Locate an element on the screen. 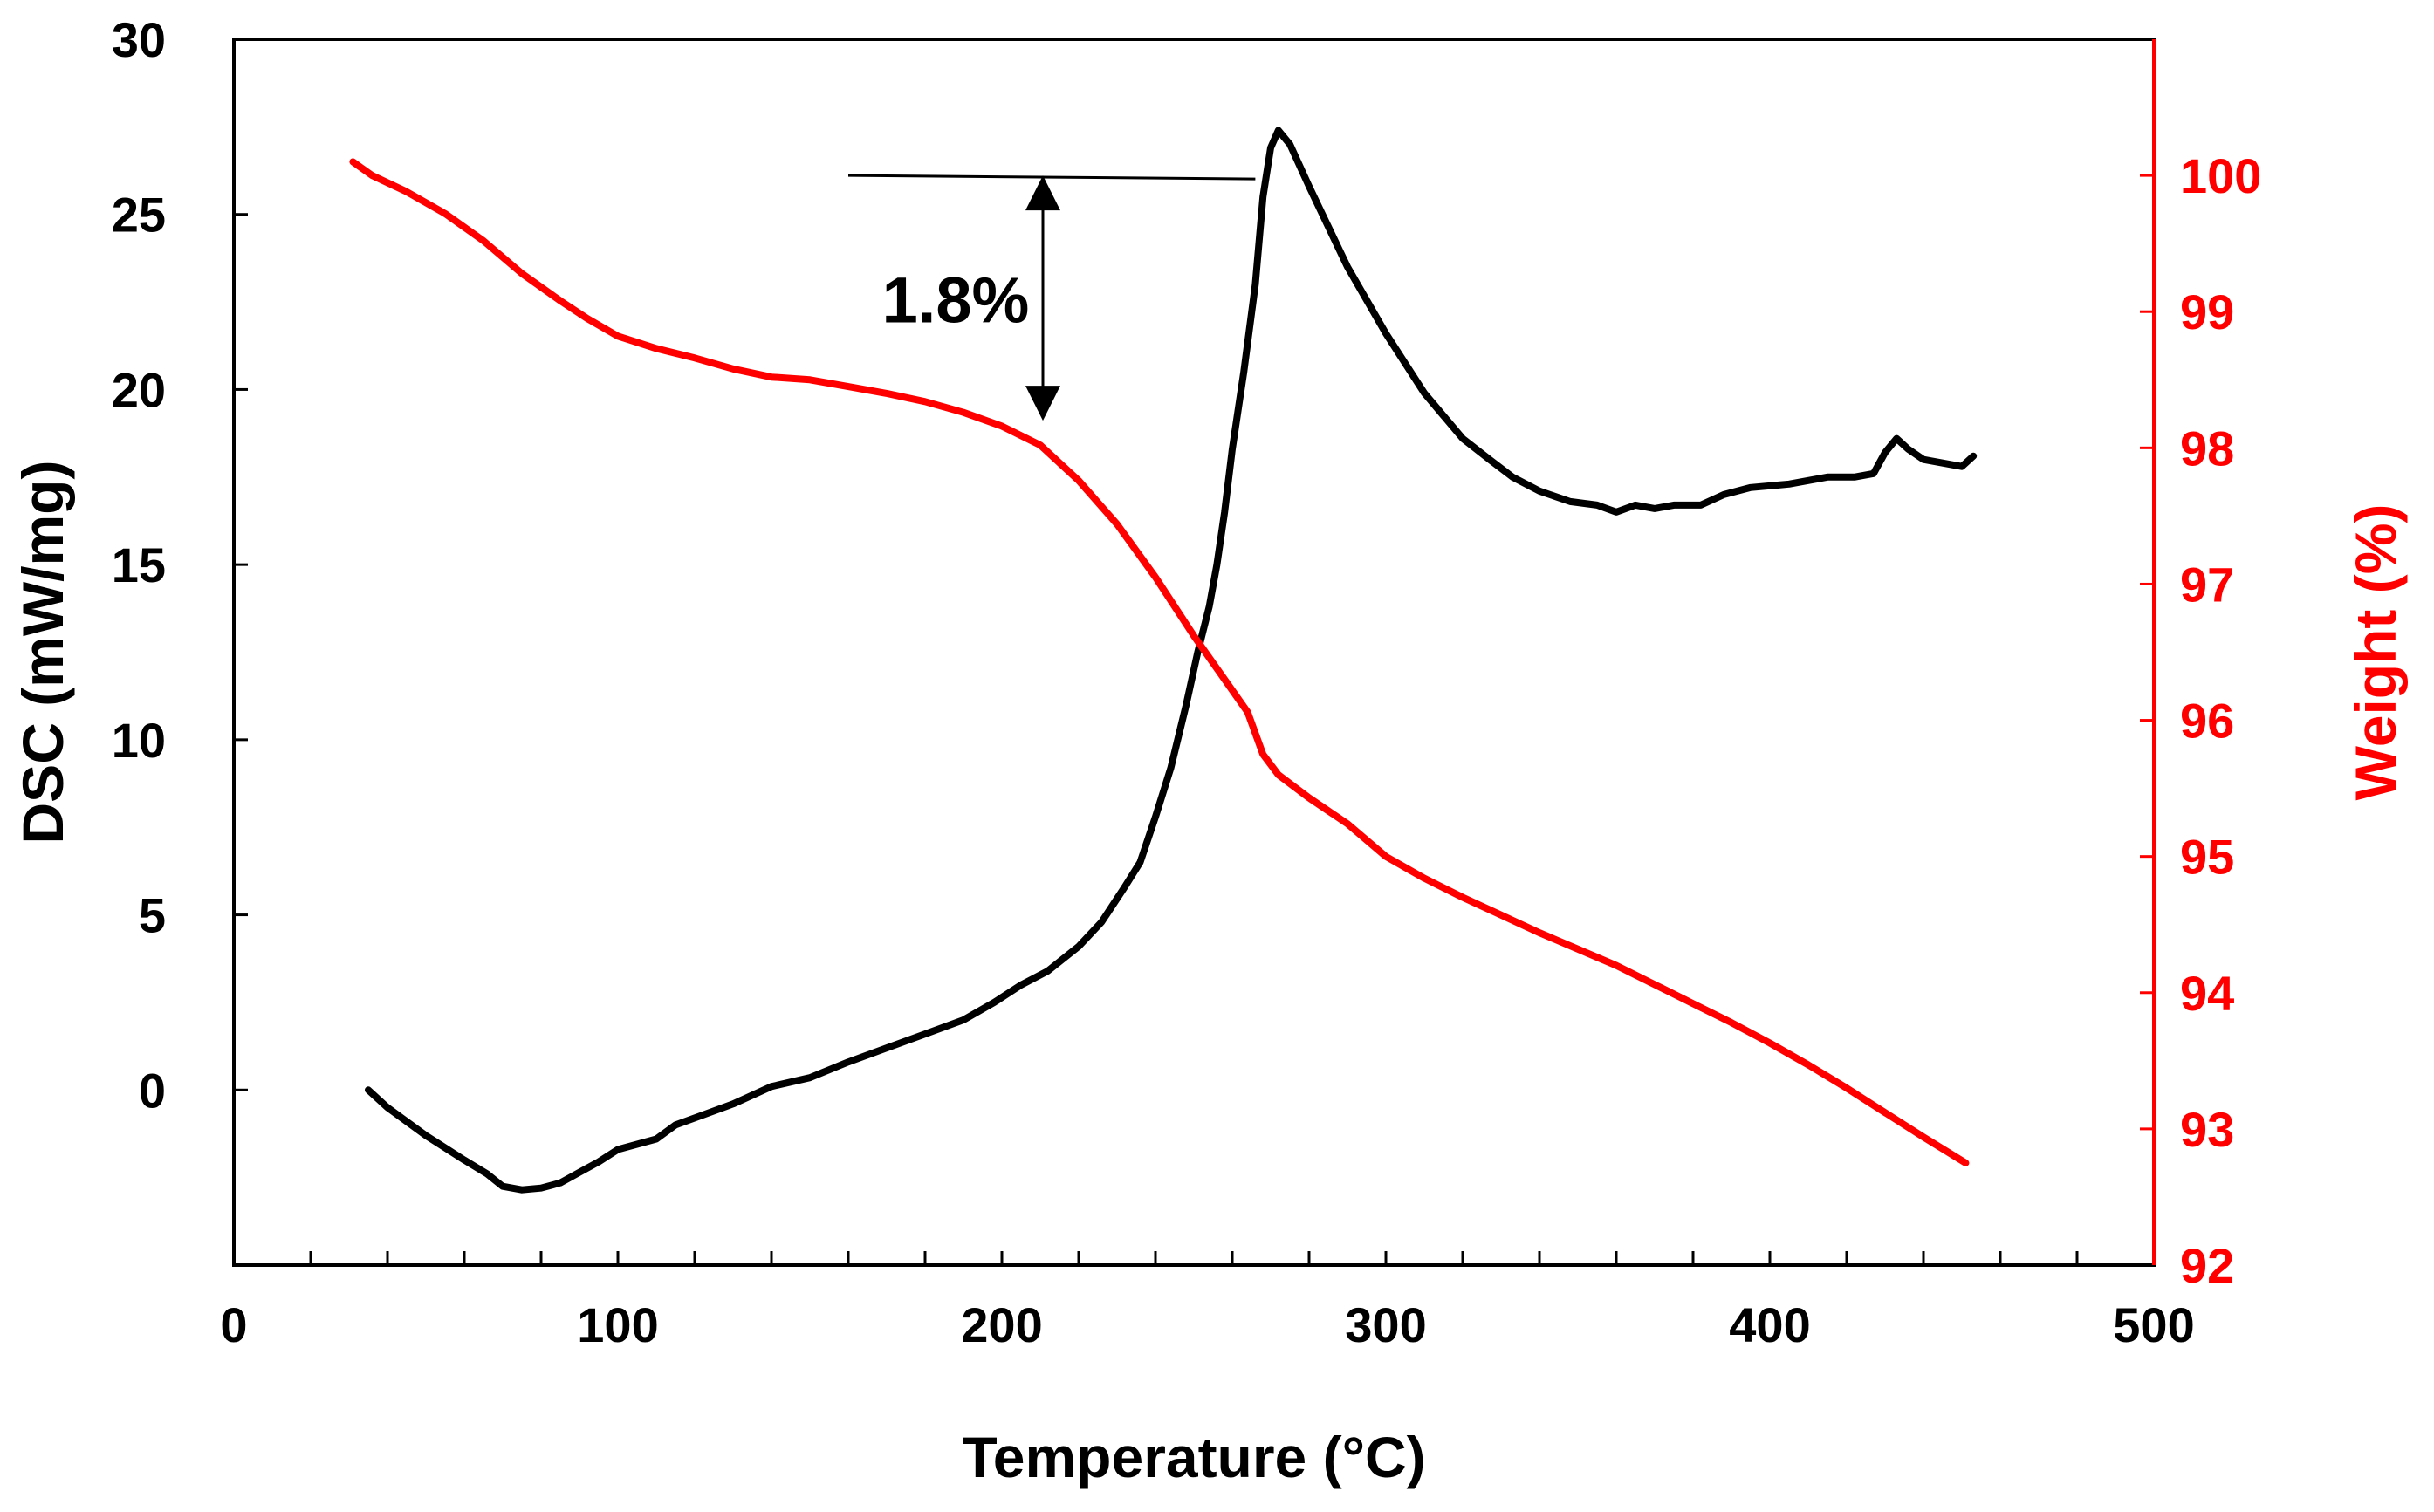  reference-line is located at coordinates (1051, 177).